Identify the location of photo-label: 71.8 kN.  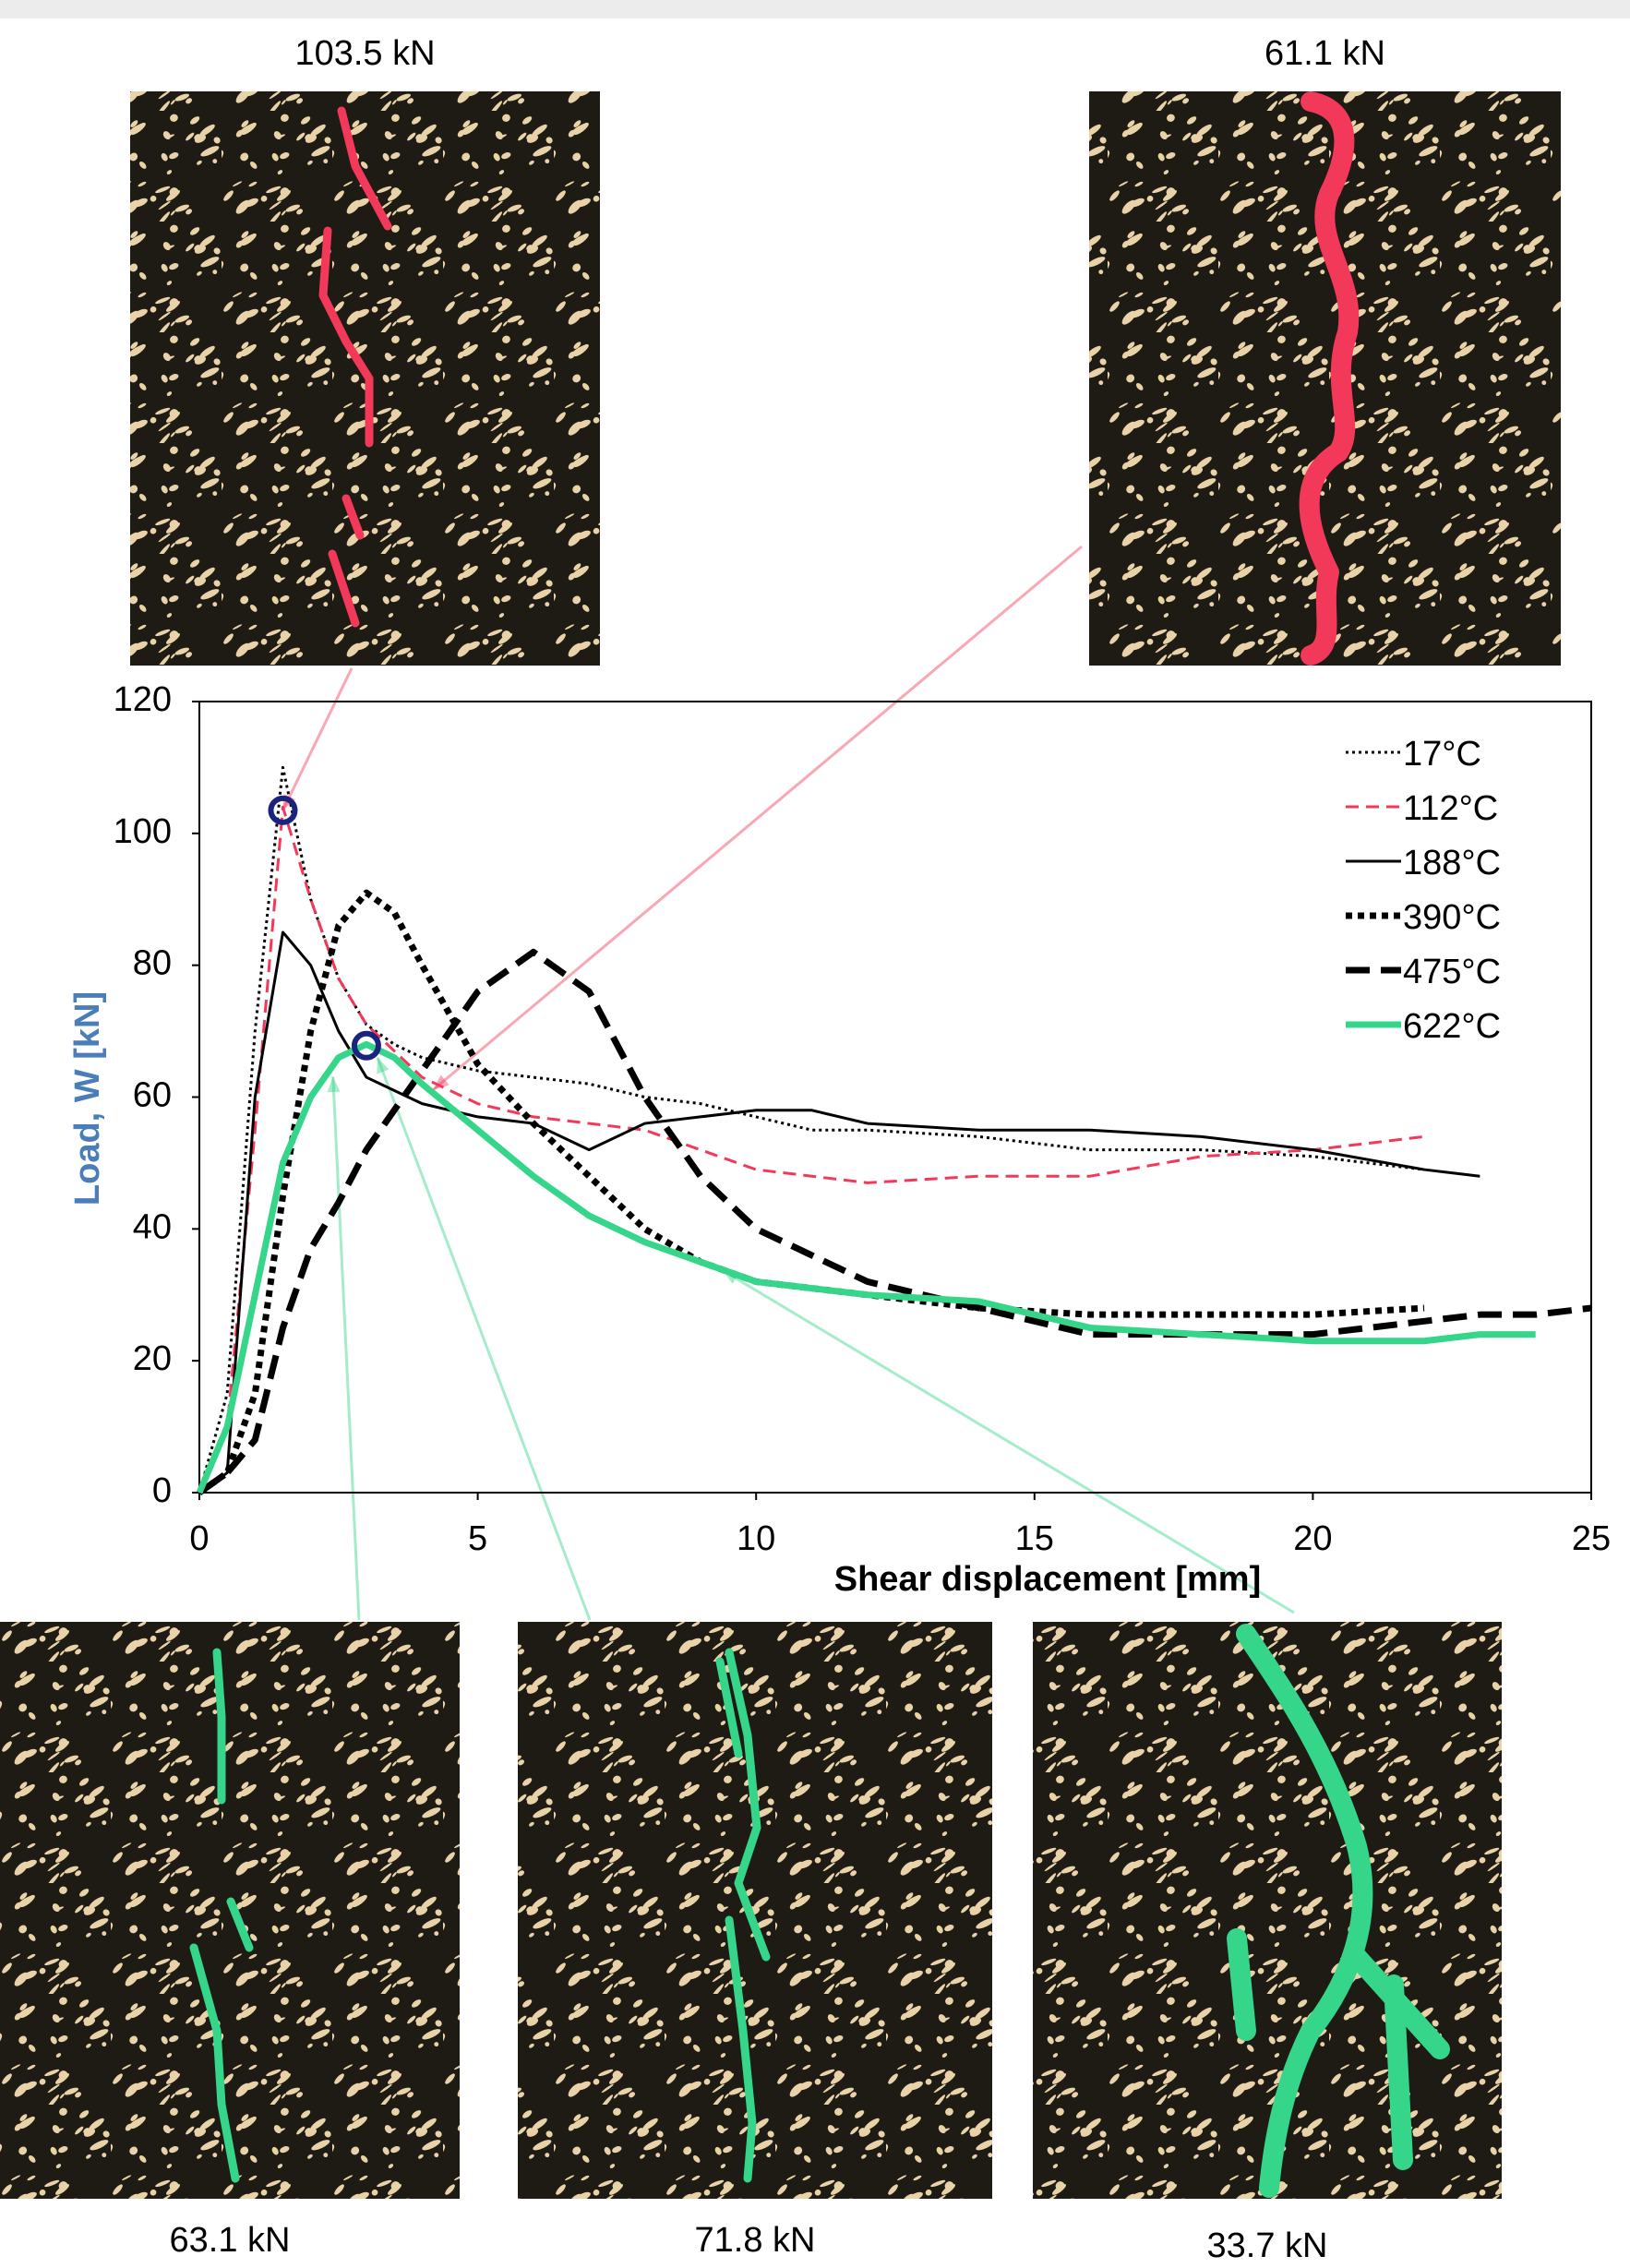
(755, 2240).